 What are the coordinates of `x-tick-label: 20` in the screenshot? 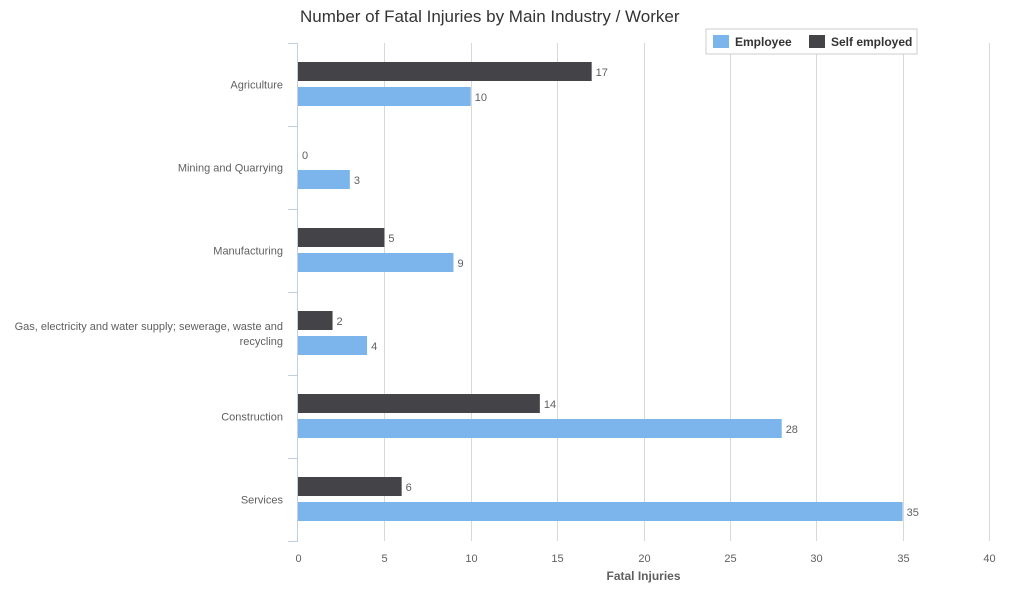 It's located at (644, 559).